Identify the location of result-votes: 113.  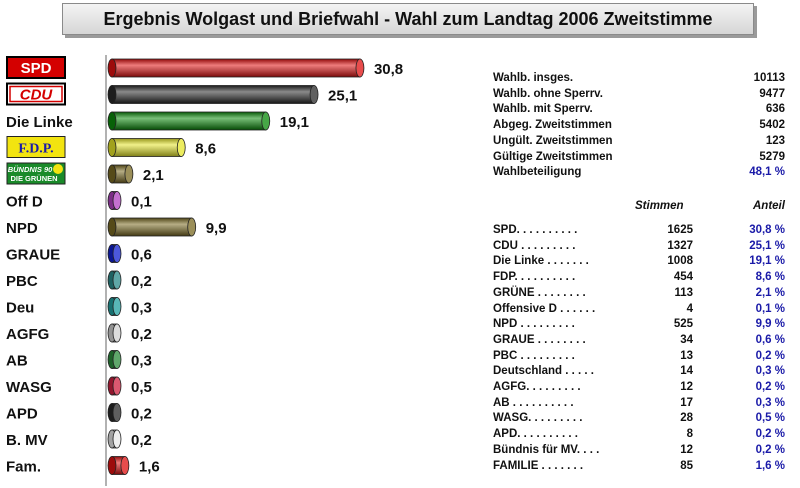
(683, 292).